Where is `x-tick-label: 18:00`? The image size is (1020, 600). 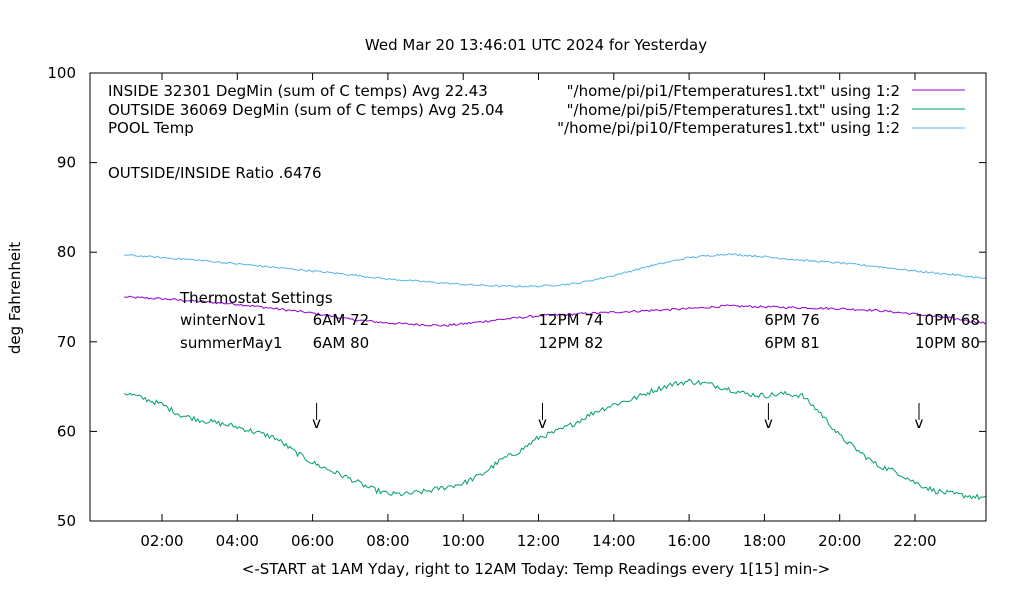 x-tick-label: 18:00 is located at coordinates (764, 541).